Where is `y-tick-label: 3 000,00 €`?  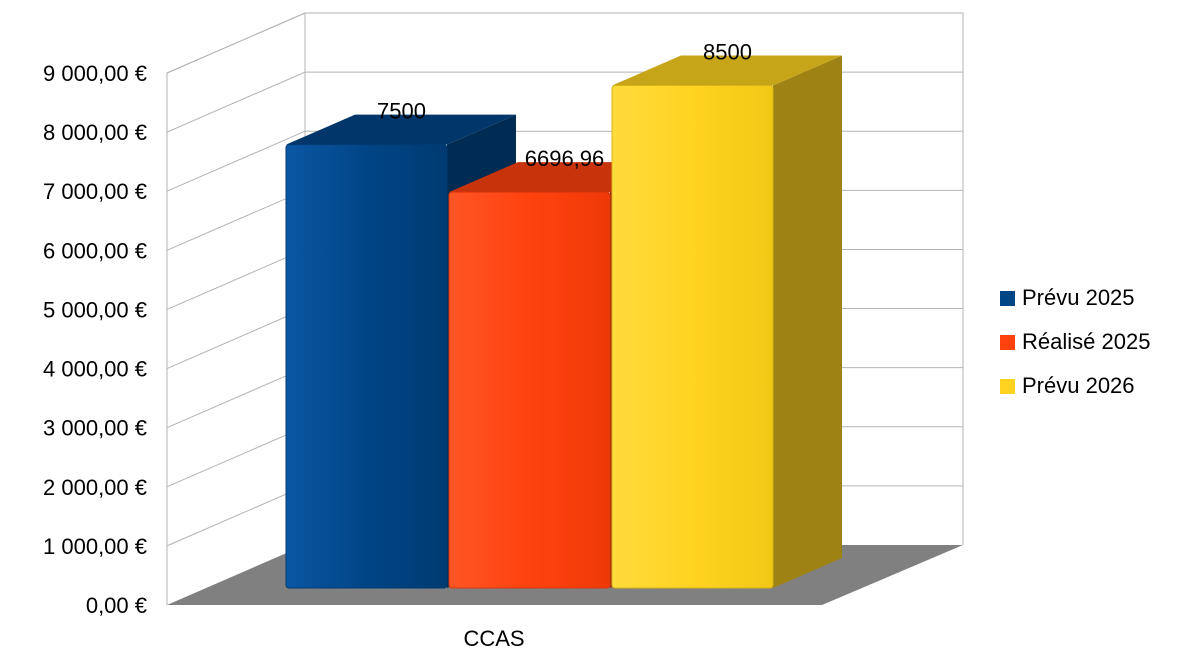
y-tick-label: 3 000,00 € is located at coordinates (95, 428).